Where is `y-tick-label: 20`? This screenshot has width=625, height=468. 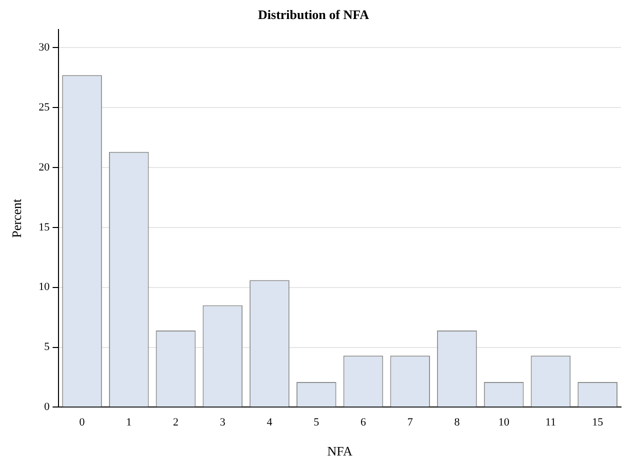 y-tick-label: 20 is located at coordinates (44, 167).